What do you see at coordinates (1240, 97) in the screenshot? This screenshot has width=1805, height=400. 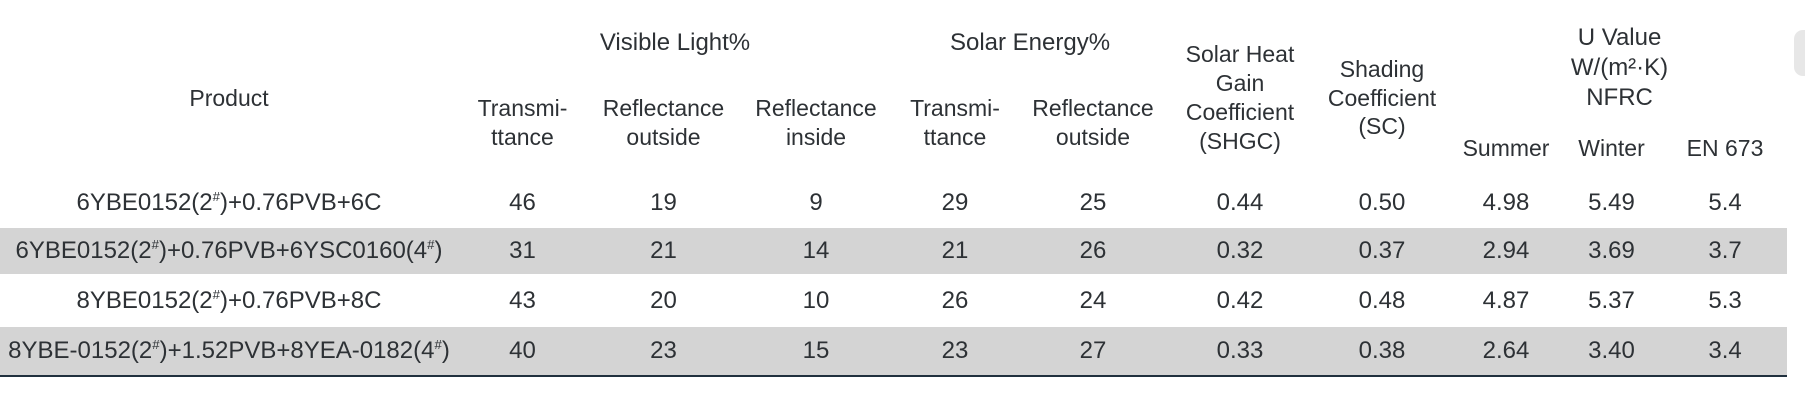 I see `col-header-shgc: Solar Heat Gain Coefficient (SHGC)` at bounding box center [1240, 97].